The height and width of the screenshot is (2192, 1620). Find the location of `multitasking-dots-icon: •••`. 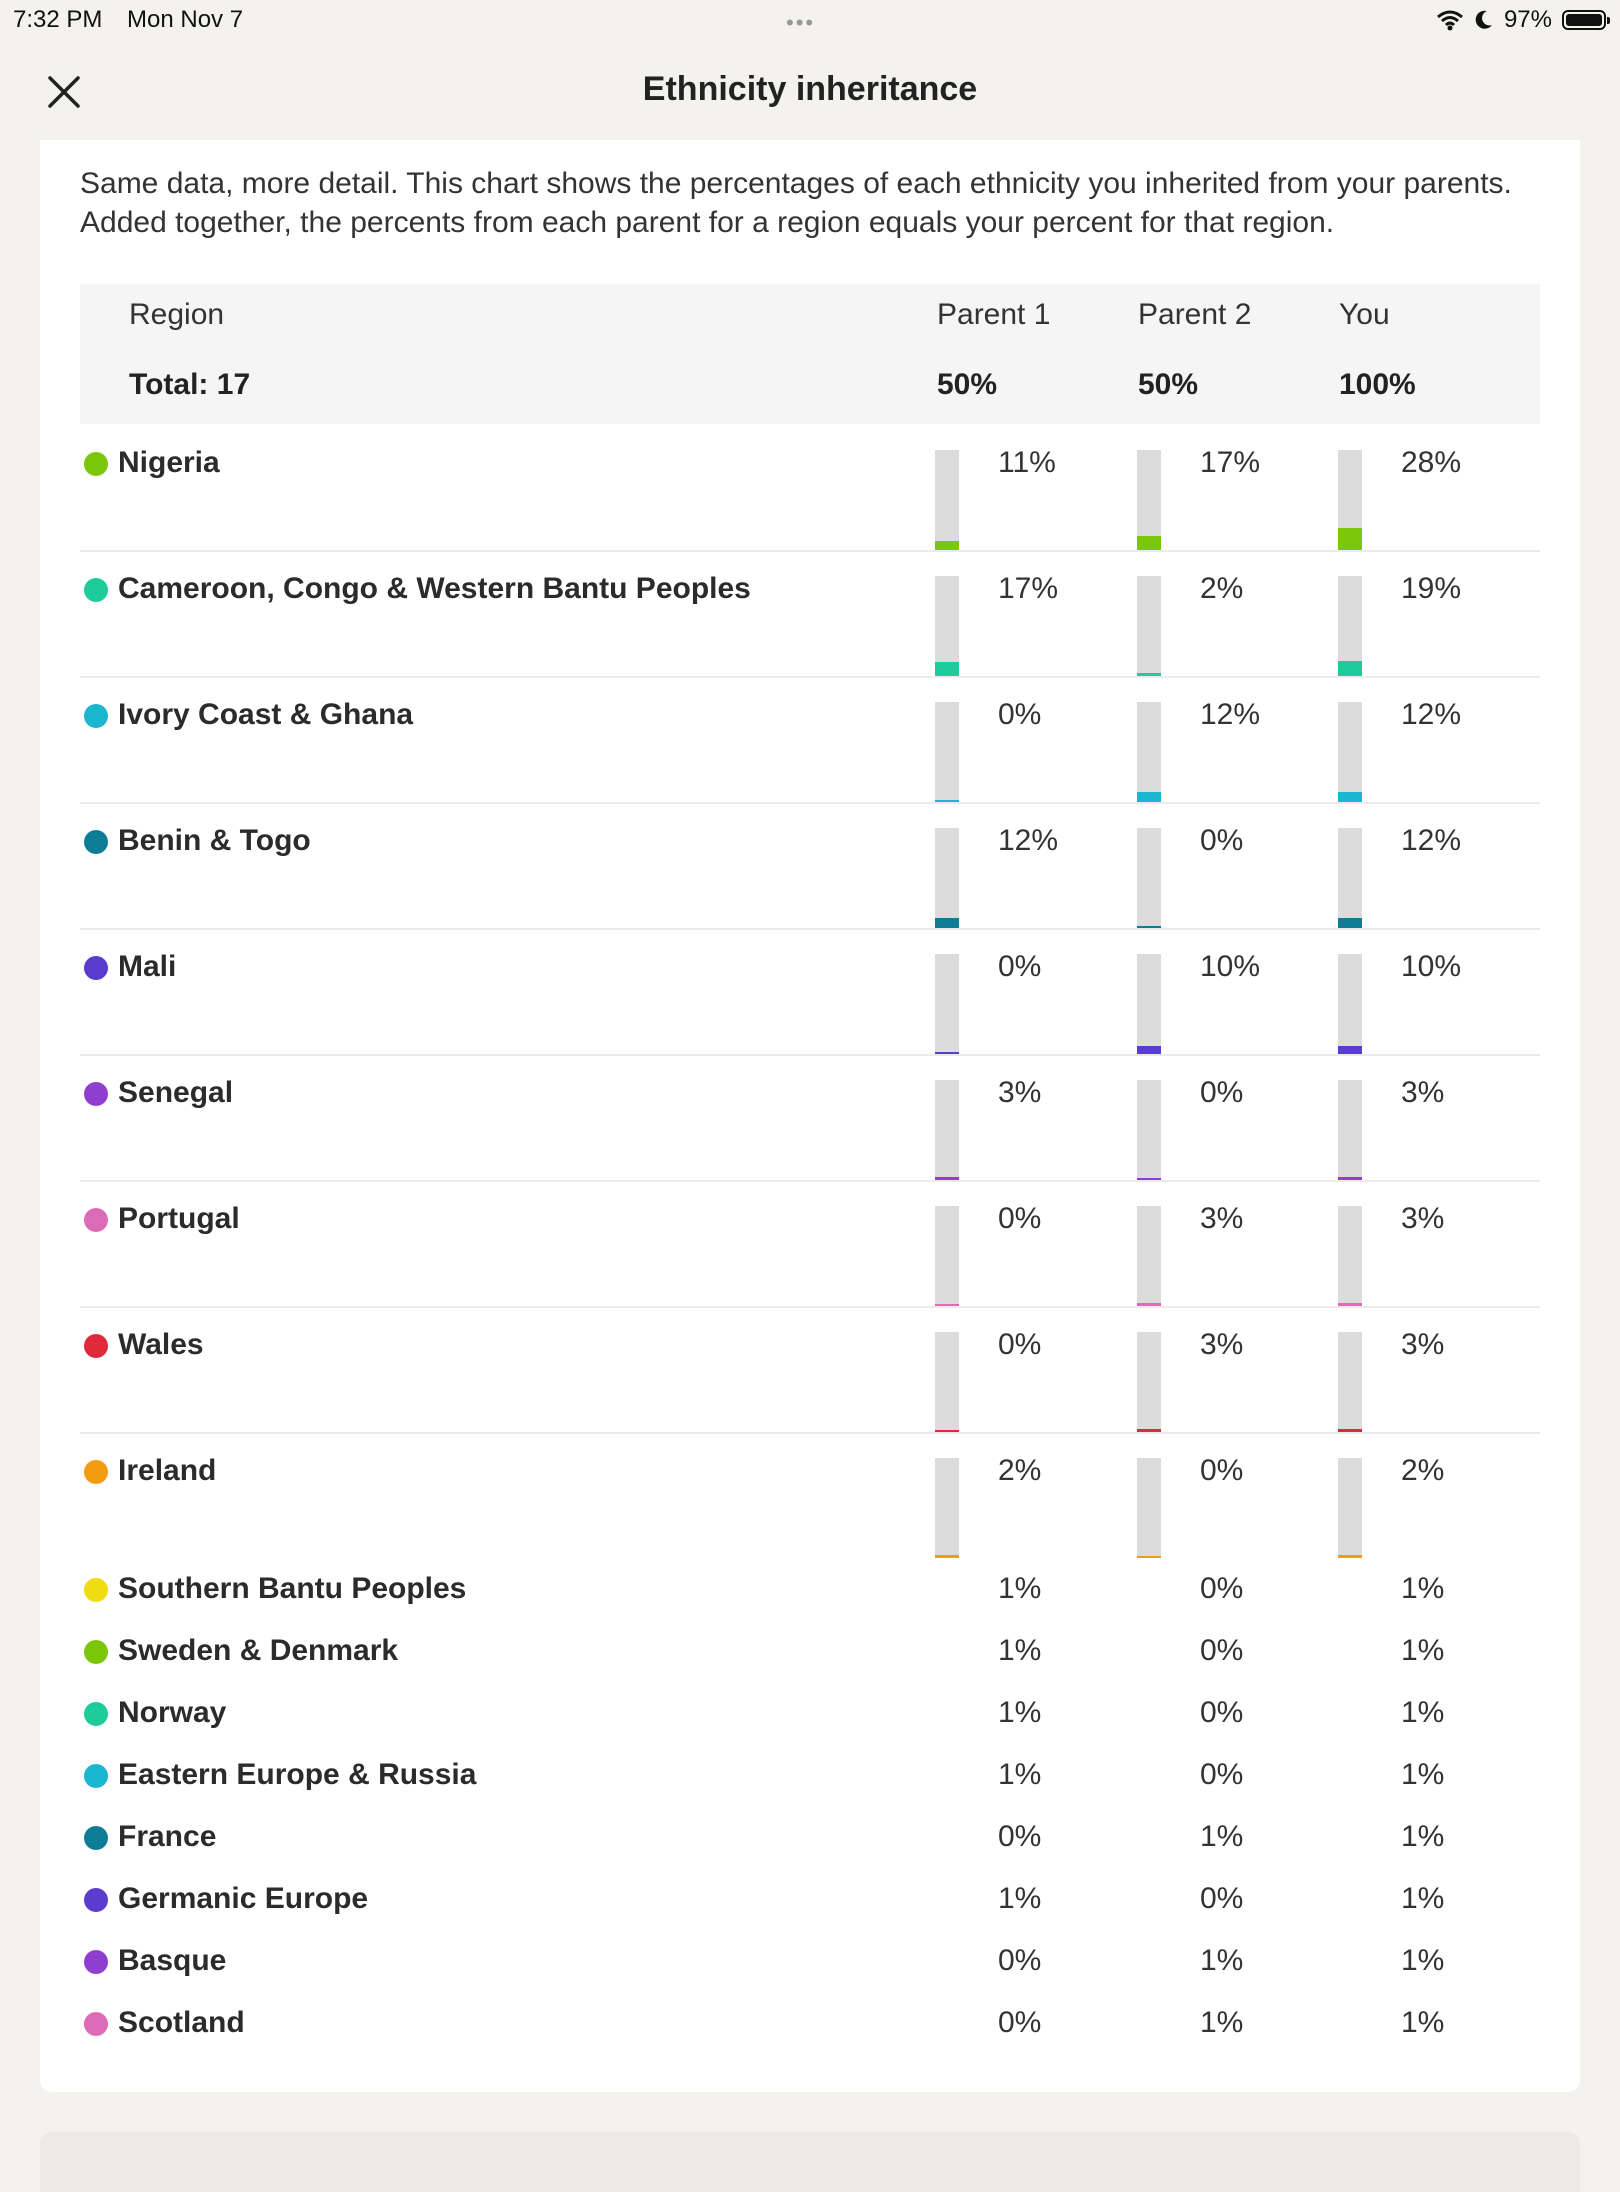

multitasking-dots-icon: ••• is located at coordinates (801, 22).